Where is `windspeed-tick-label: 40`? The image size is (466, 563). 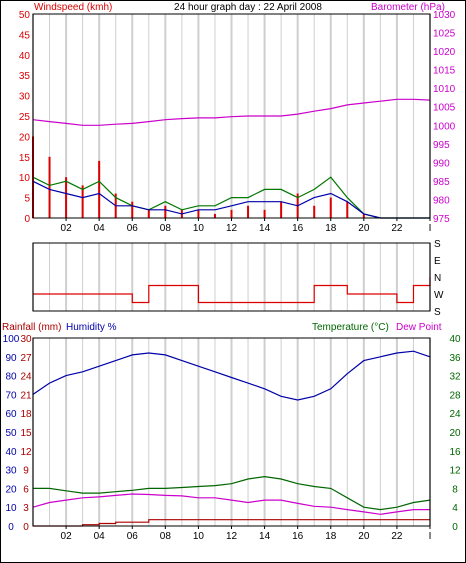 windspeed-tick-label: 40 is located at coordinates (25, 56).